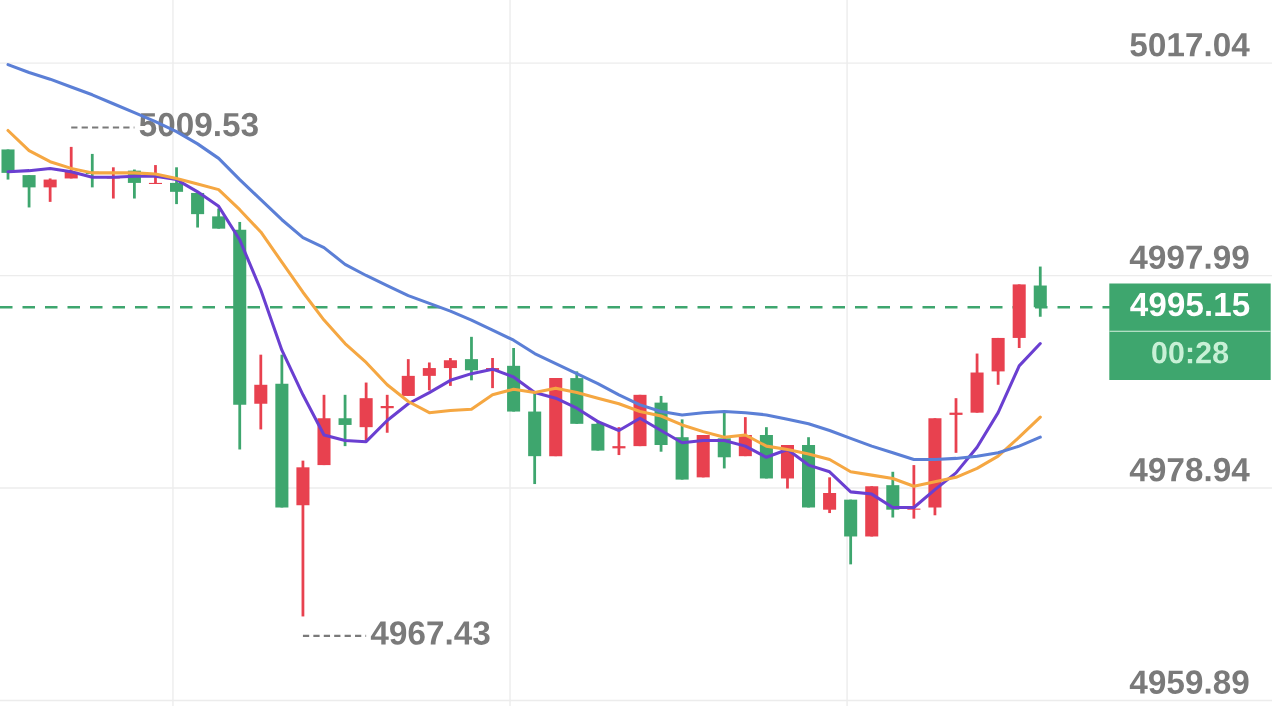 This screenshot has height=706, width=1272. I want to click on y-tick-label: 4959.89, so click(1189, 682).